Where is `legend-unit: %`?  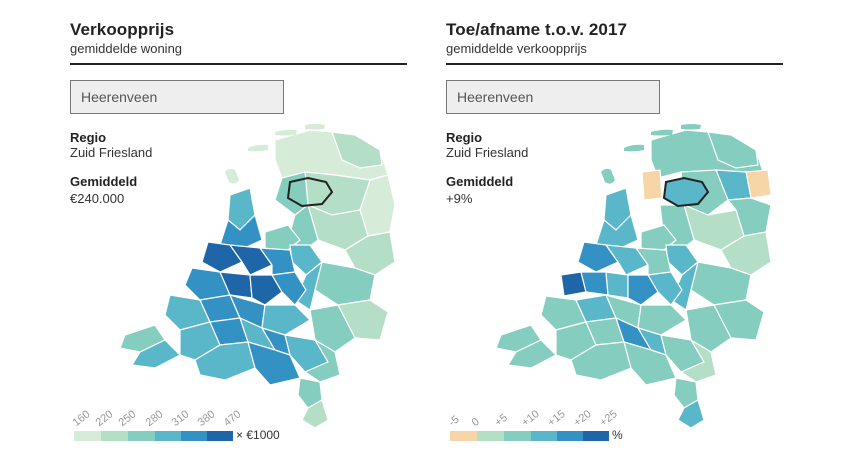
legend-unit: % is located at coordinates (617, 435).